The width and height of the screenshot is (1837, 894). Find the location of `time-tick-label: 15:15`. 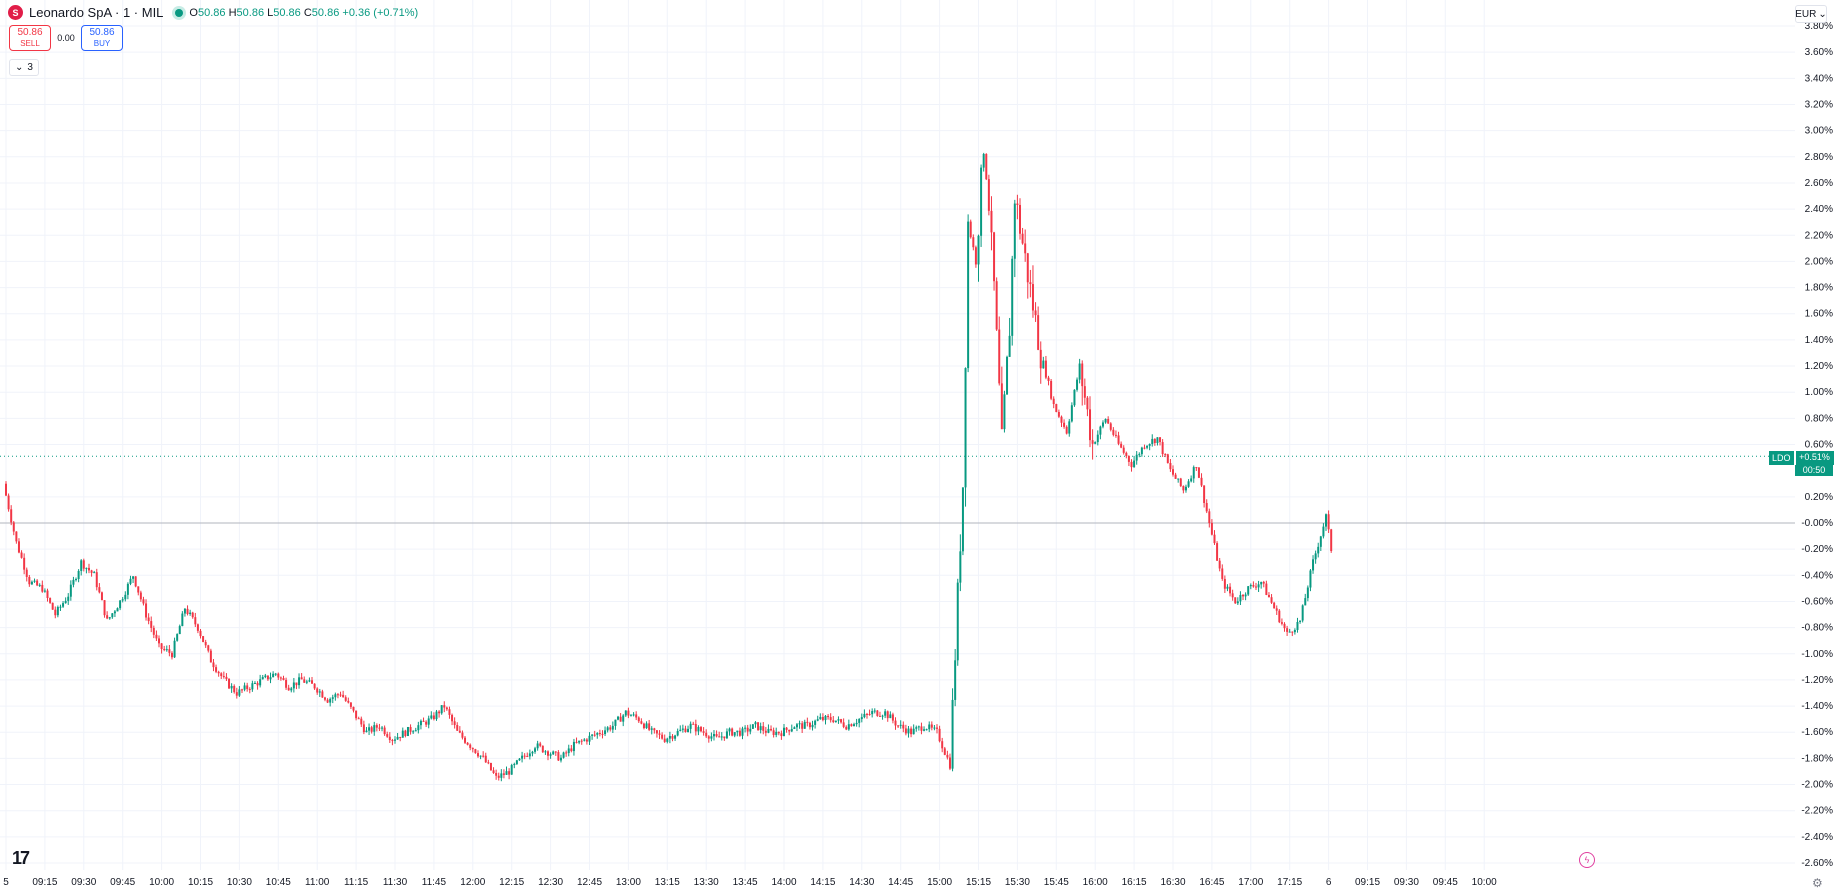

time-tick-label: 15:15 is located at coordinates (978, 882).